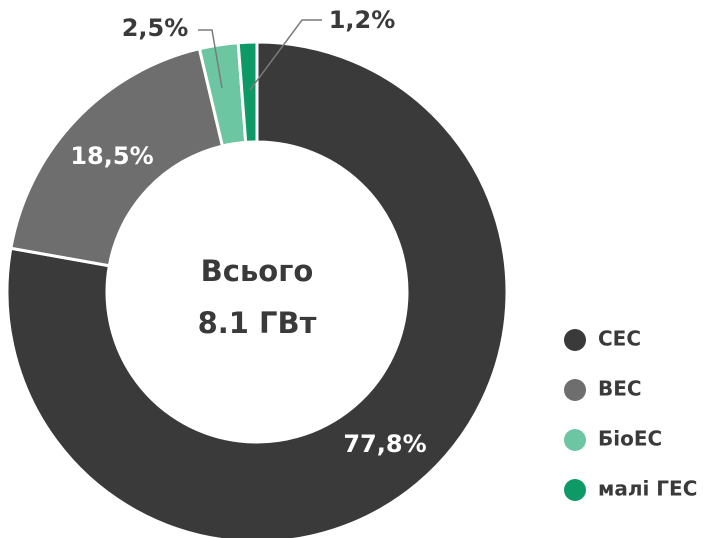  I want to click on legend-text: ВЕС, so click(620, 389).